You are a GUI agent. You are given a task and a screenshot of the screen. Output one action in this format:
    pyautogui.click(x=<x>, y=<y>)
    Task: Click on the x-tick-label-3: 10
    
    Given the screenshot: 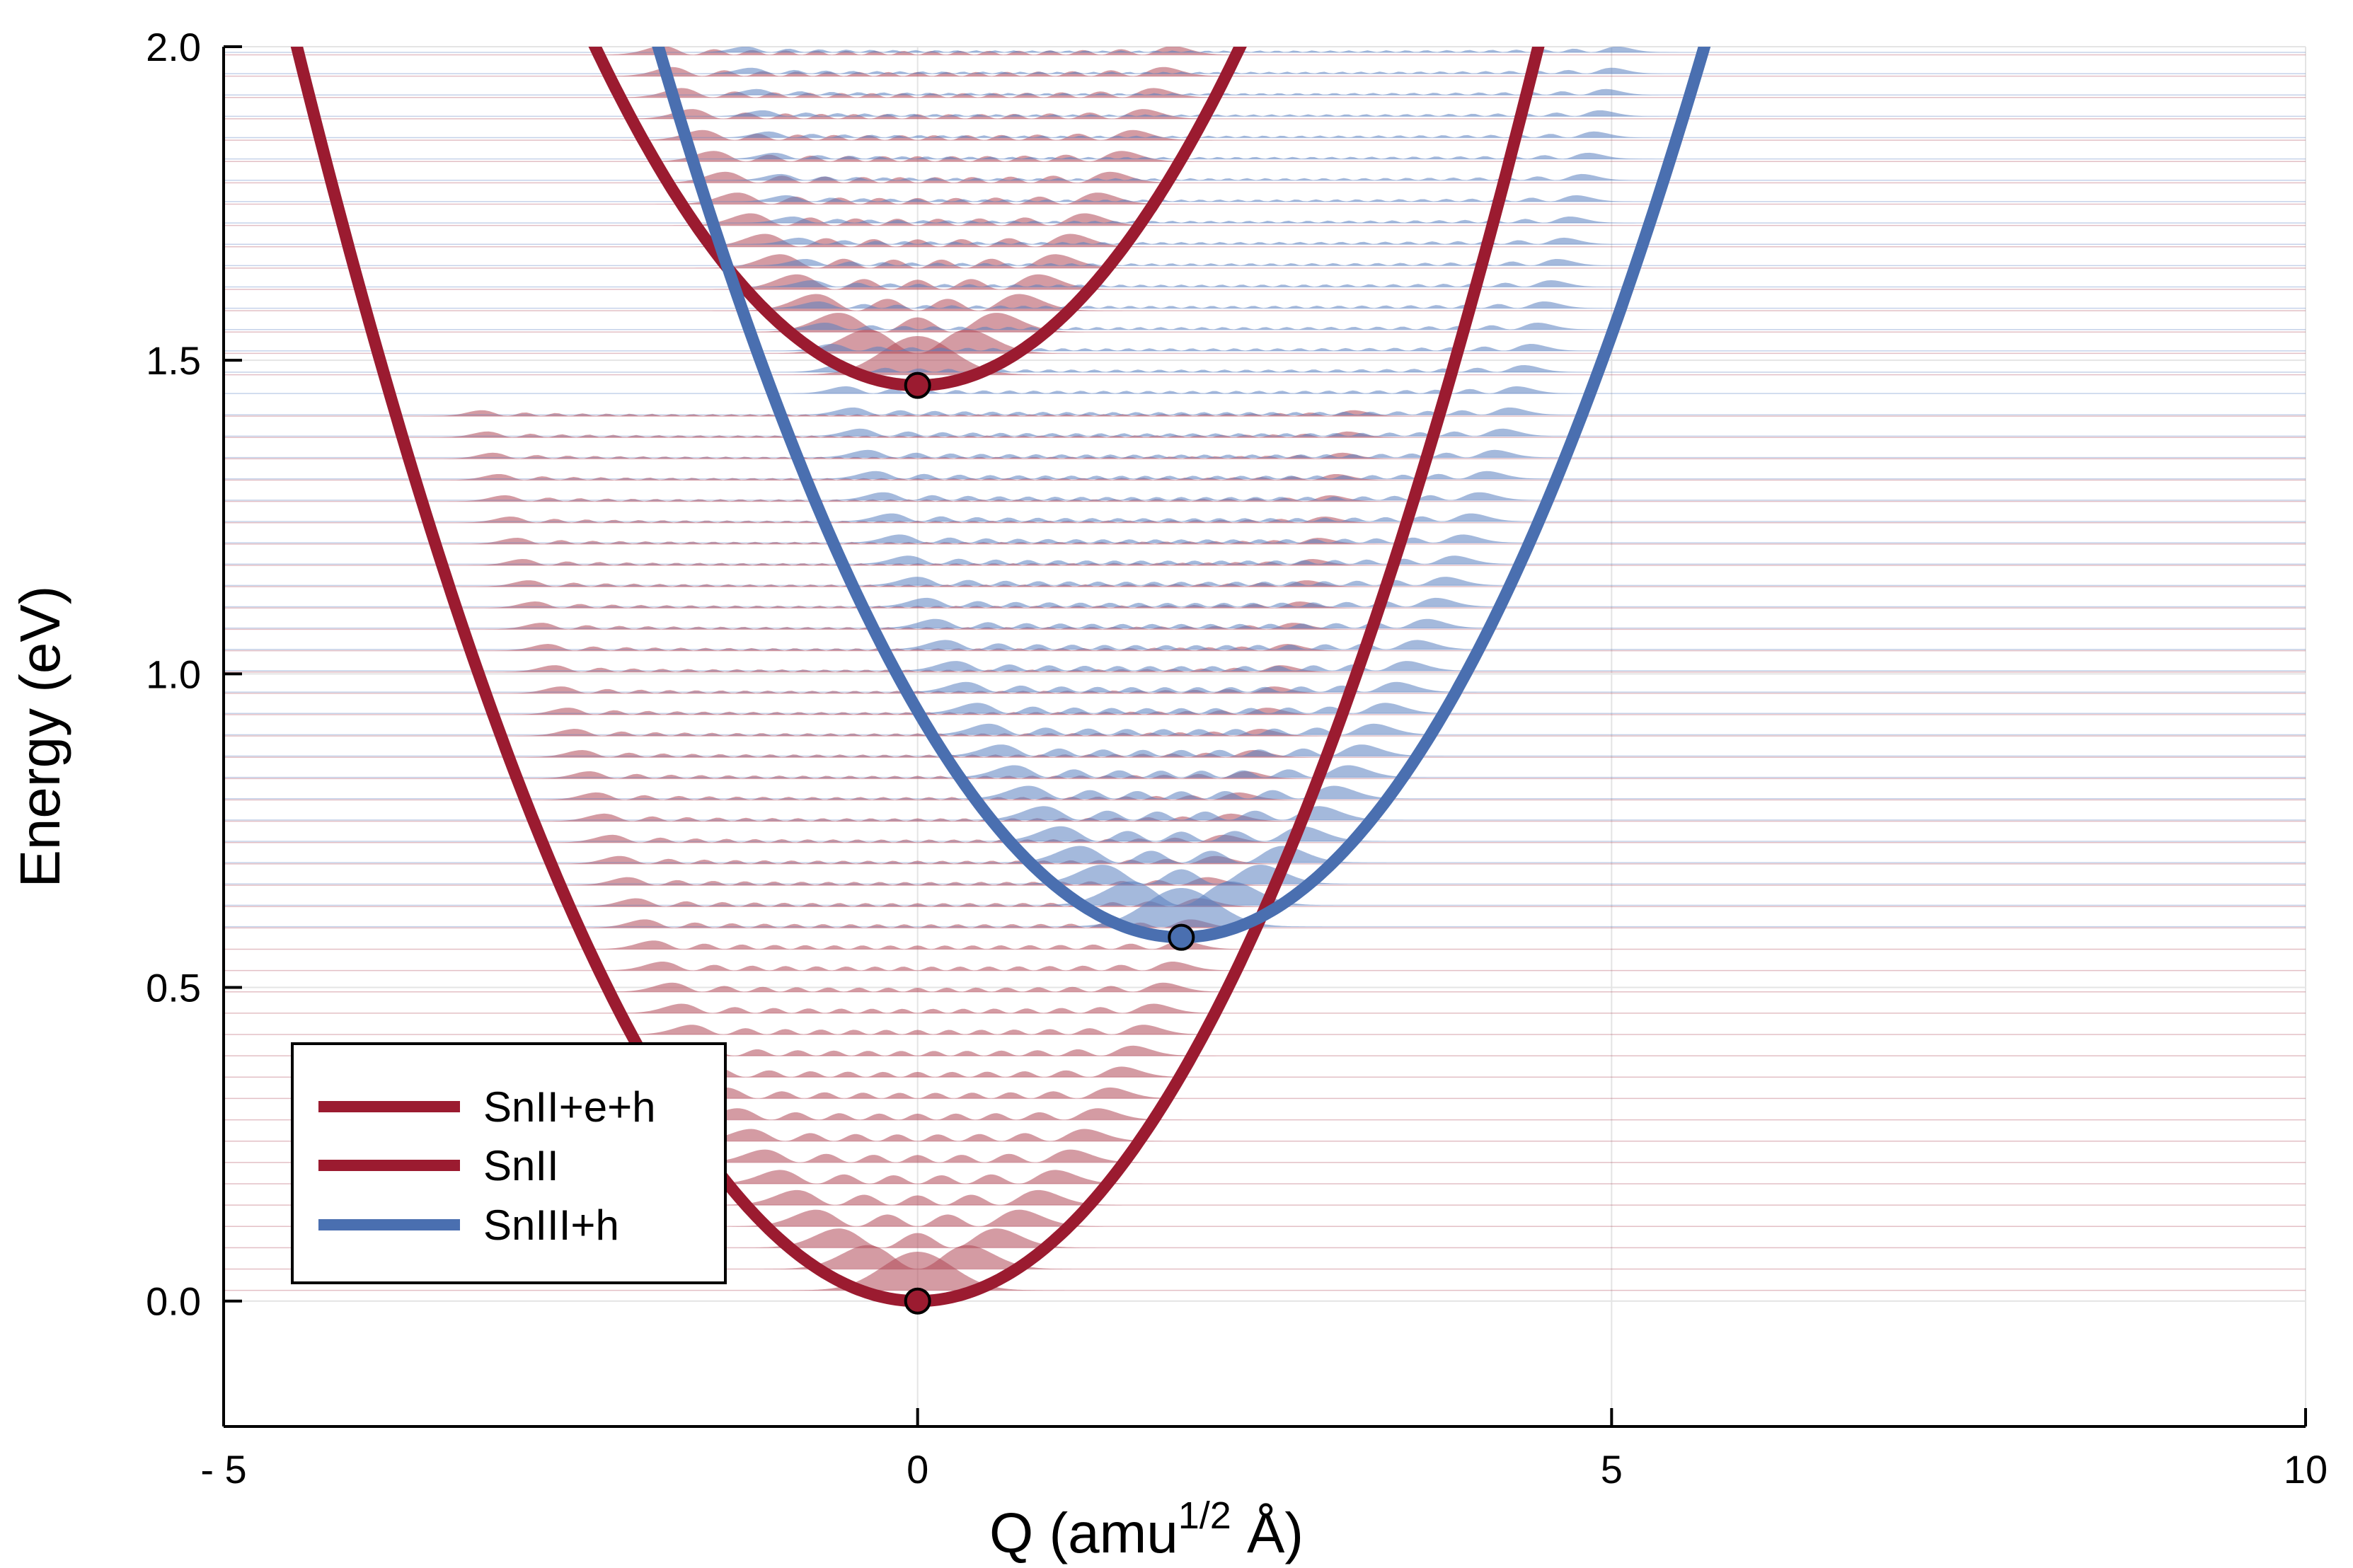 What is the action you would take?
    pyautogui.click(x=2306, y=1469)
    